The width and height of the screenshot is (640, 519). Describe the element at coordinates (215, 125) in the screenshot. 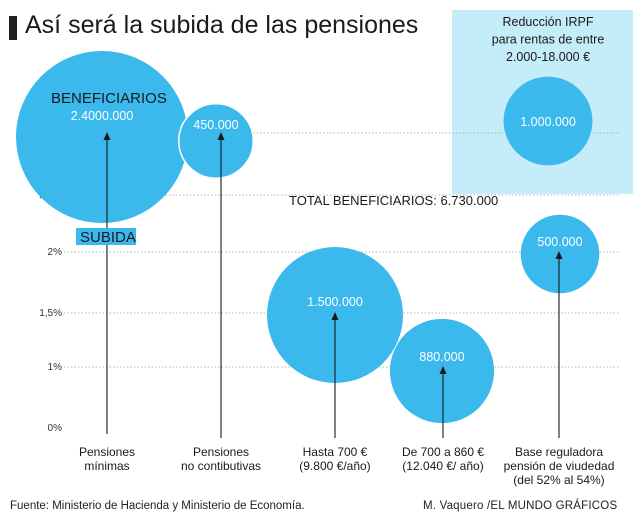

I see `bubble-value-label: 450.000` at that location.